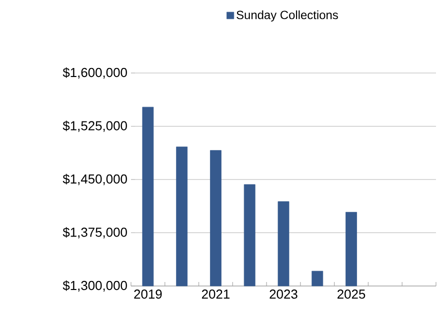 The image size is (440, 323). I want to click on y-tick-label: $1,375,000, so click(94, 232).